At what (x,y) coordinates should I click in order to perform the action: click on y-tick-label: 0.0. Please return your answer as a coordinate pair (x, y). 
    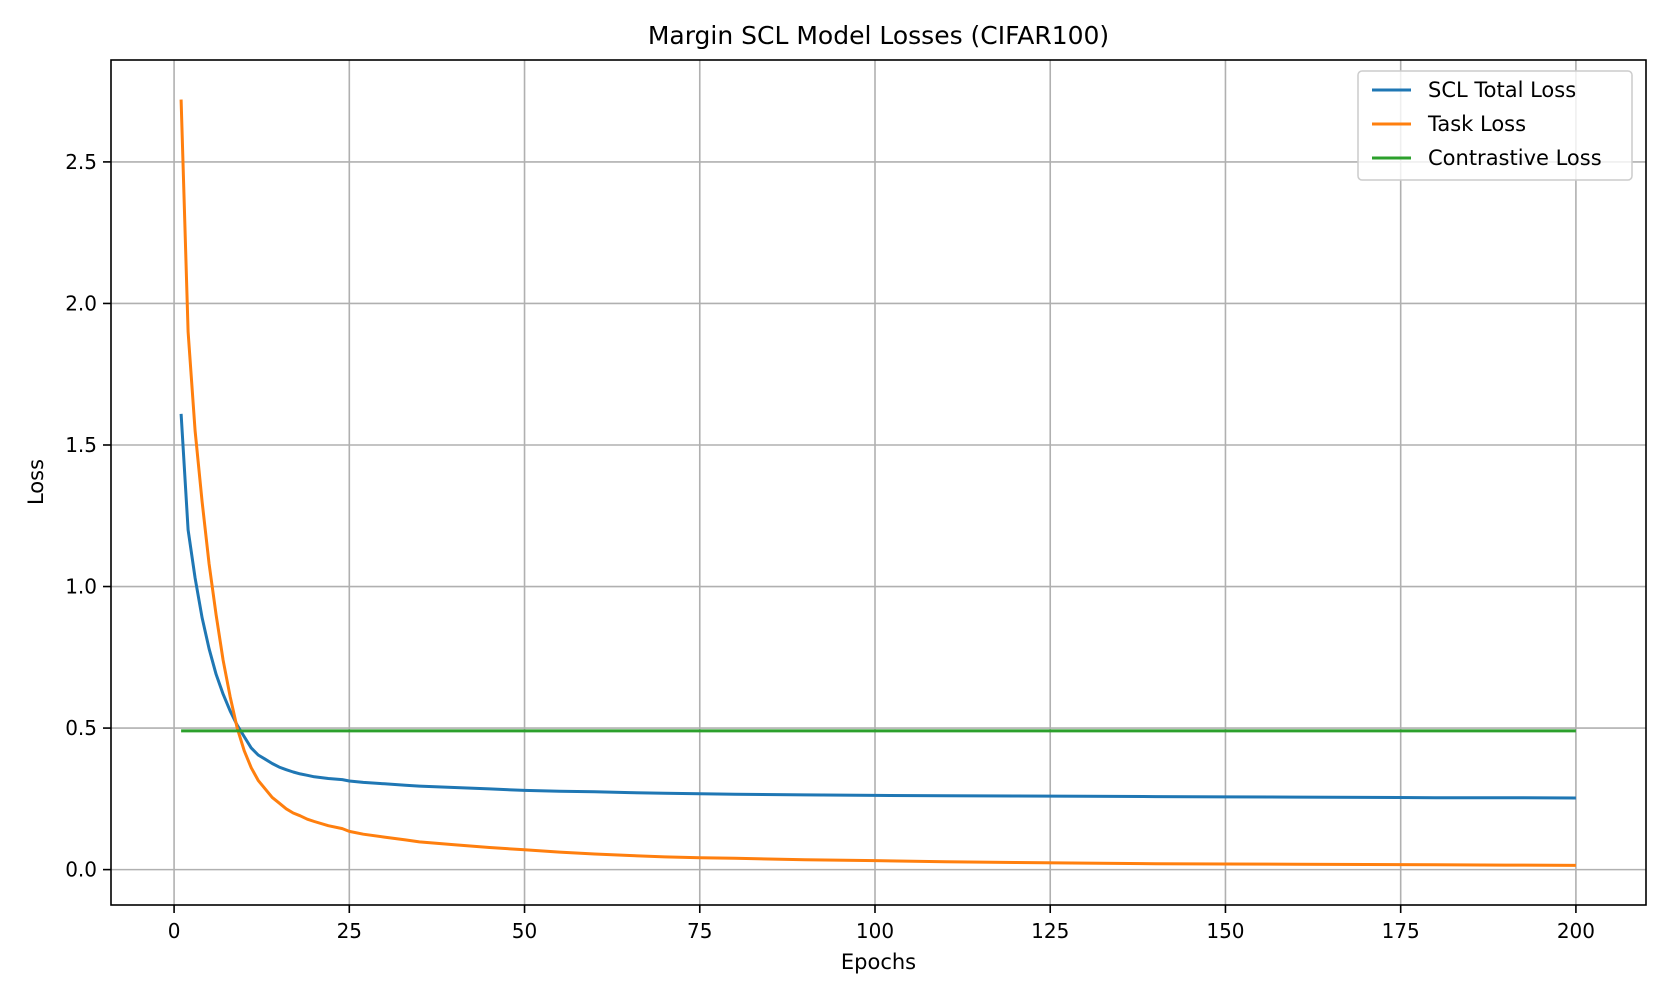
    Looking at the image, I should click on (81, 870).